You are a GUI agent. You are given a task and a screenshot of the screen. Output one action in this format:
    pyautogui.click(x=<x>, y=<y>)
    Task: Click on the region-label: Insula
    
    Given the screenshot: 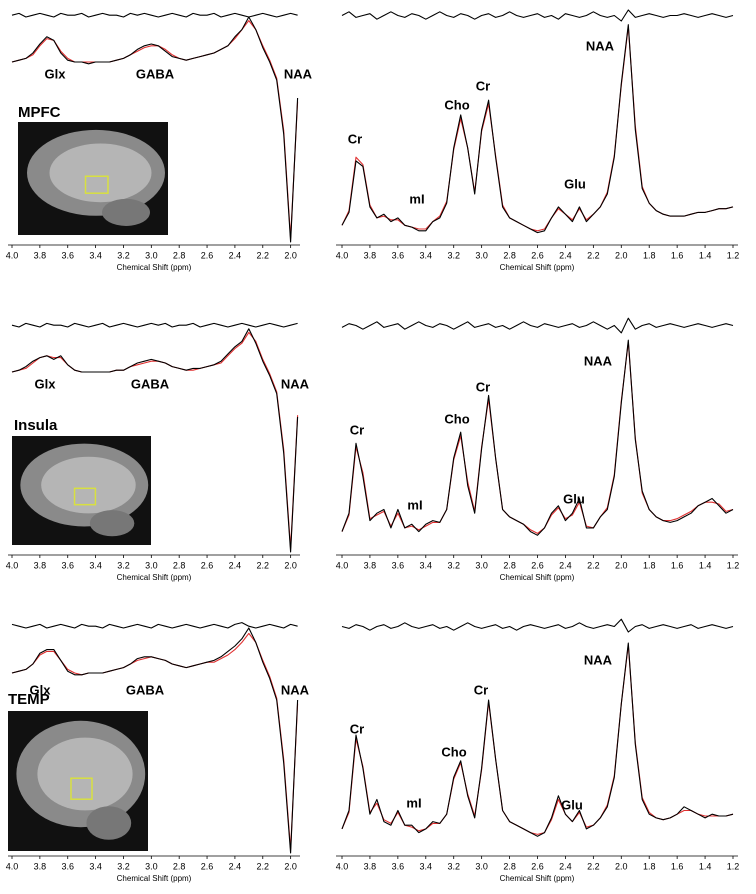 What is the action you would take?
    pyautogui.click(x=36, y=425)
    